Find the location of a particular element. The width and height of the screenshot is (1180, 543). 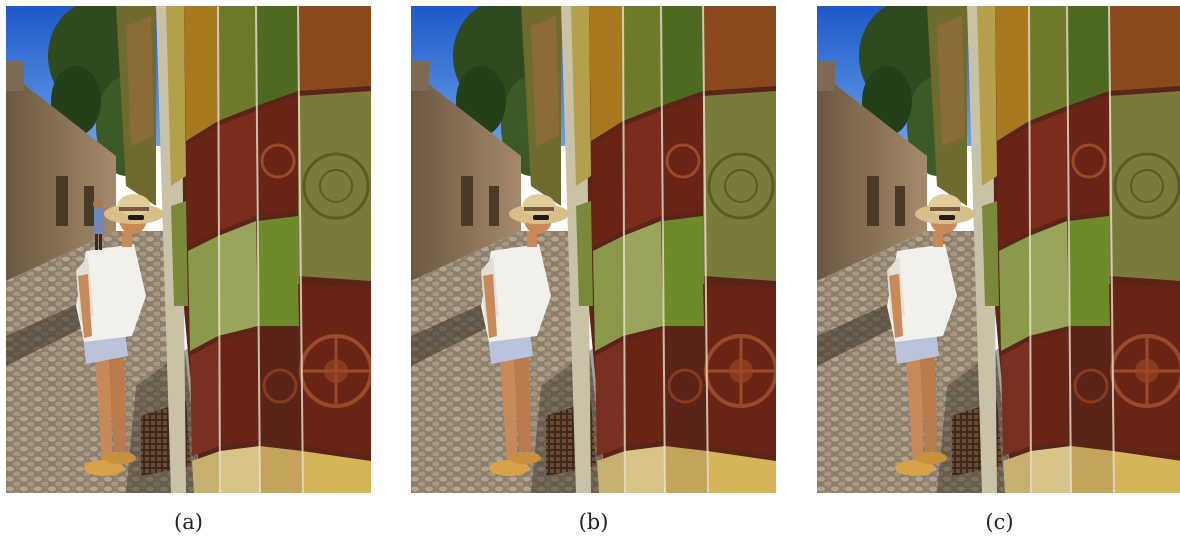

caption-a: (a) is located at coordinates (188, 522).